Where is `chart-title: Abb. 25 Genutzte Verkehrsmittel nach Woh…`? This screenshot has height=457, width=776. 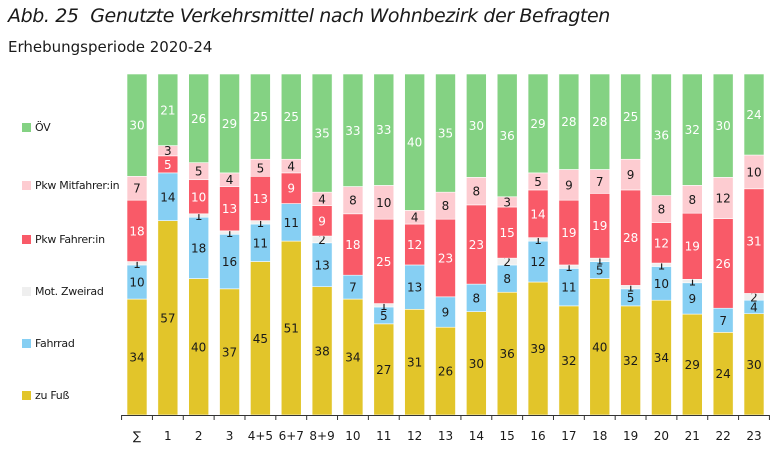 chart-title: Abb. 25 Genutzte Verkehrsmittel nach Woh… is located at coordinates (309, 16).